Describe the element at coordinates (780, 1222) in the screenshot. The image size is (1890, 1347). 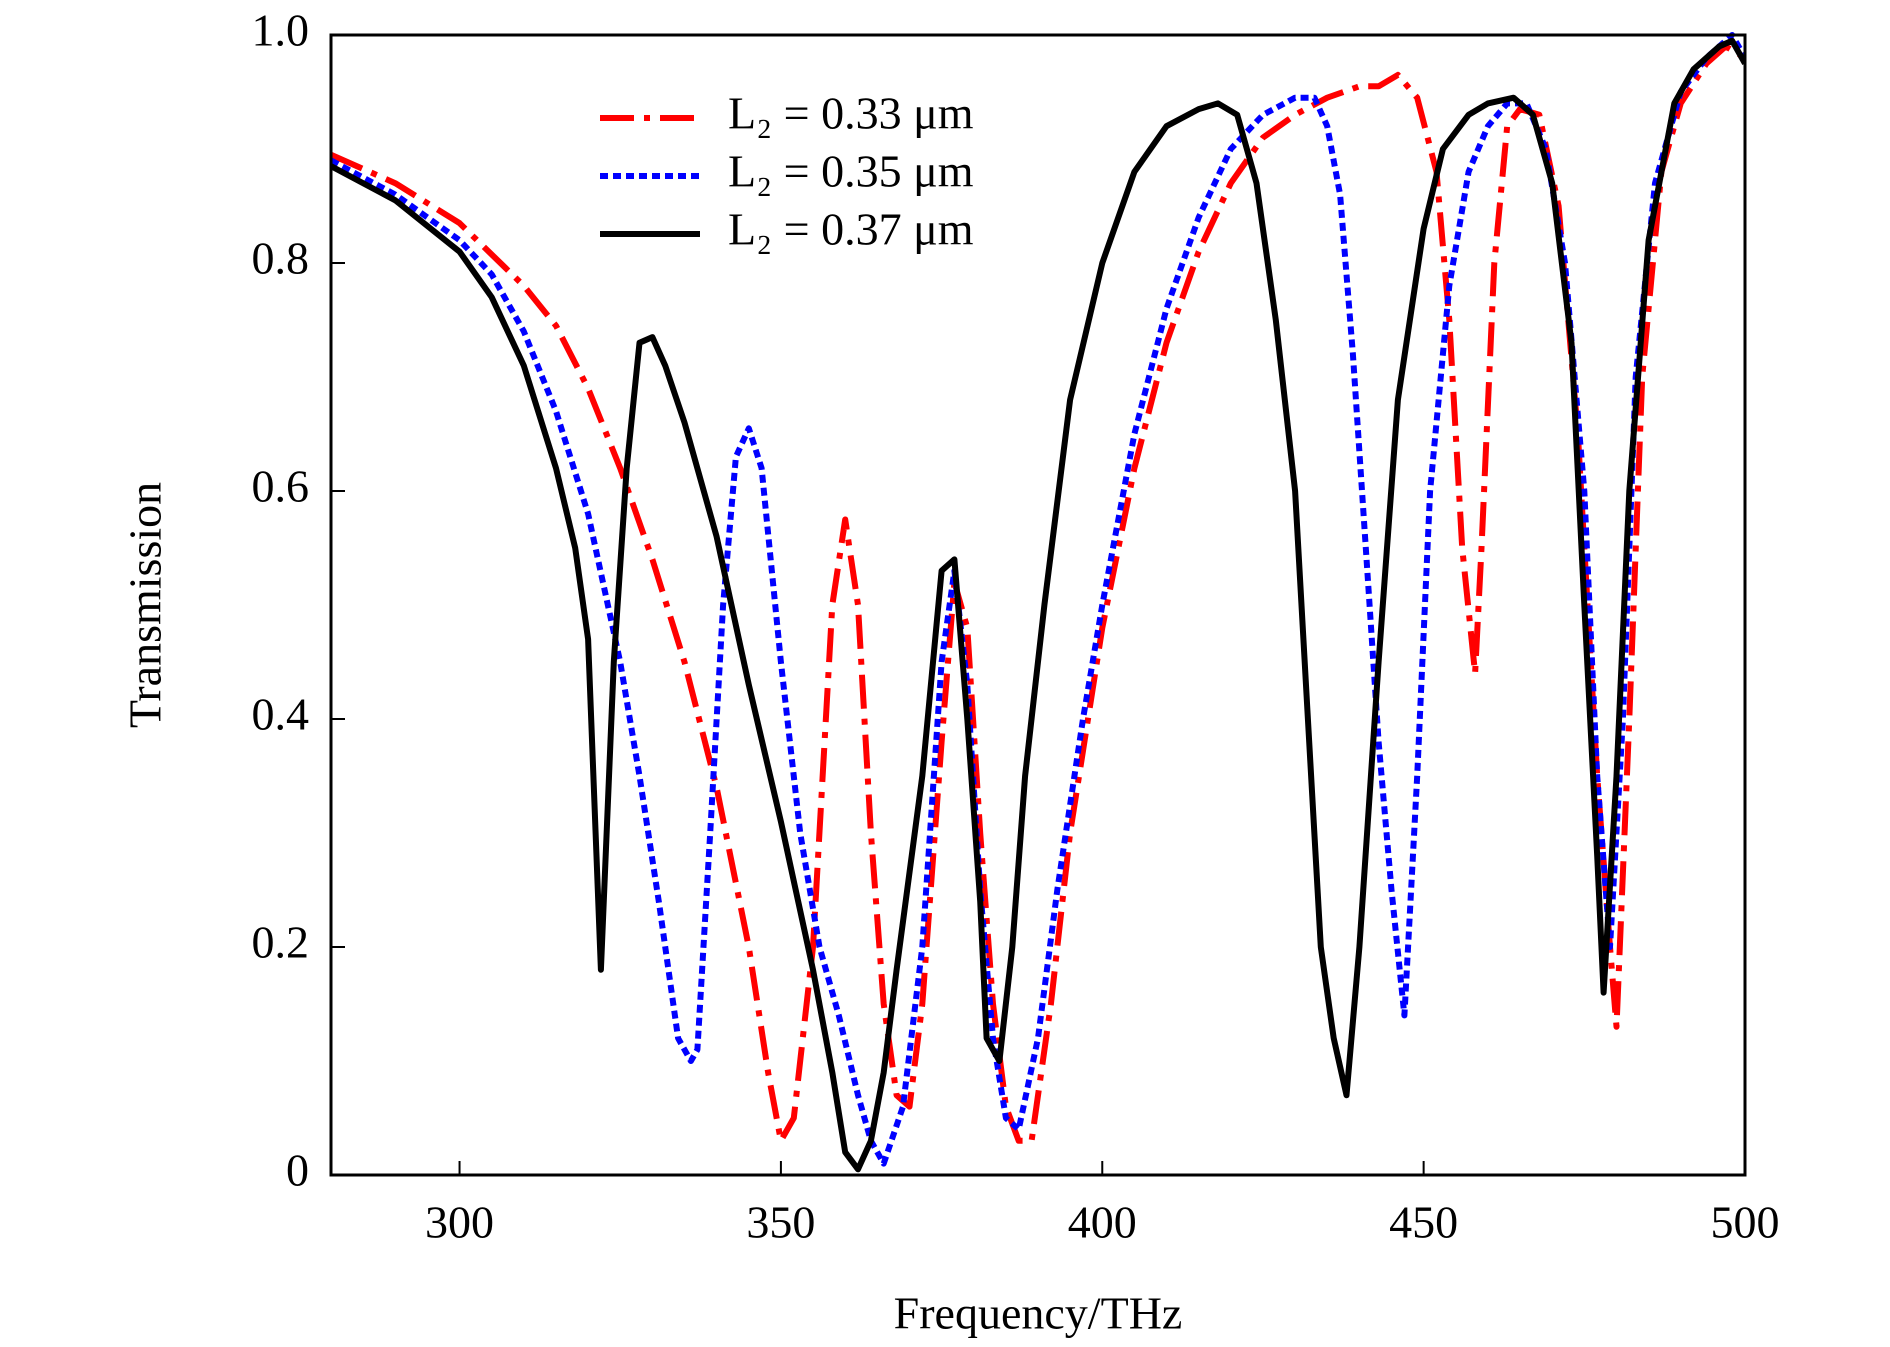
I see `x-tick-label: 350` at that location.